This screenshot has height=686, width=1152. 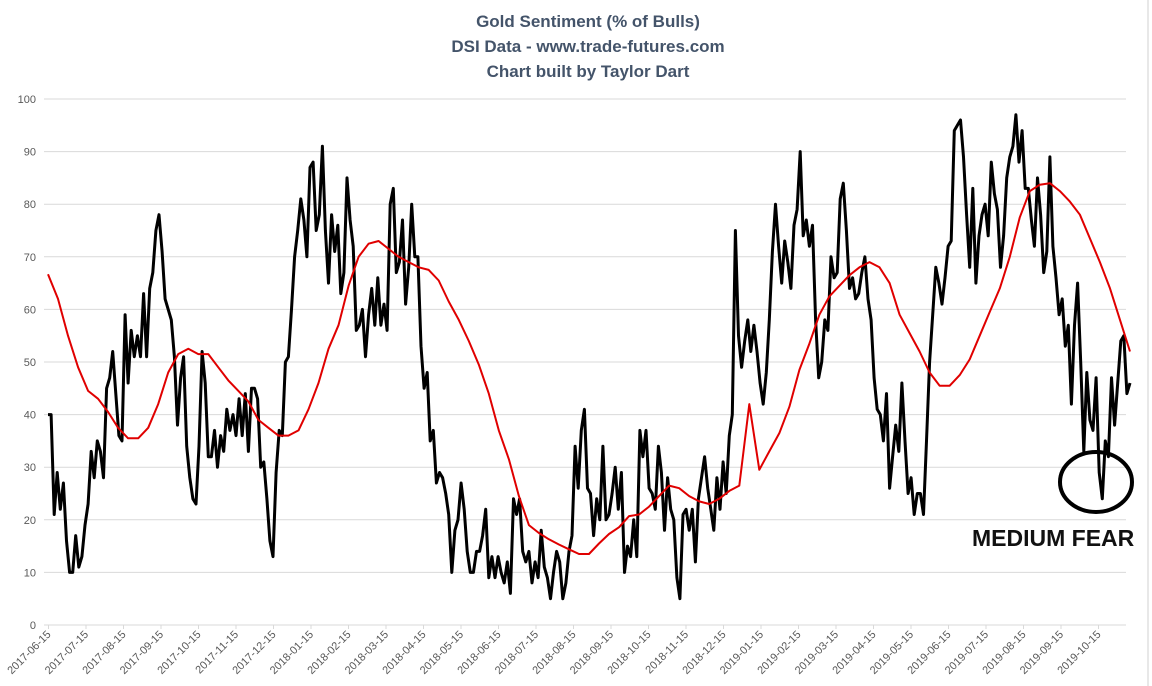 What do you see at coordinates (1053, 538) in the screenshot?
I see `medium-fear-label: MEDIUM FEAR` at bounding box center [1053, 538].